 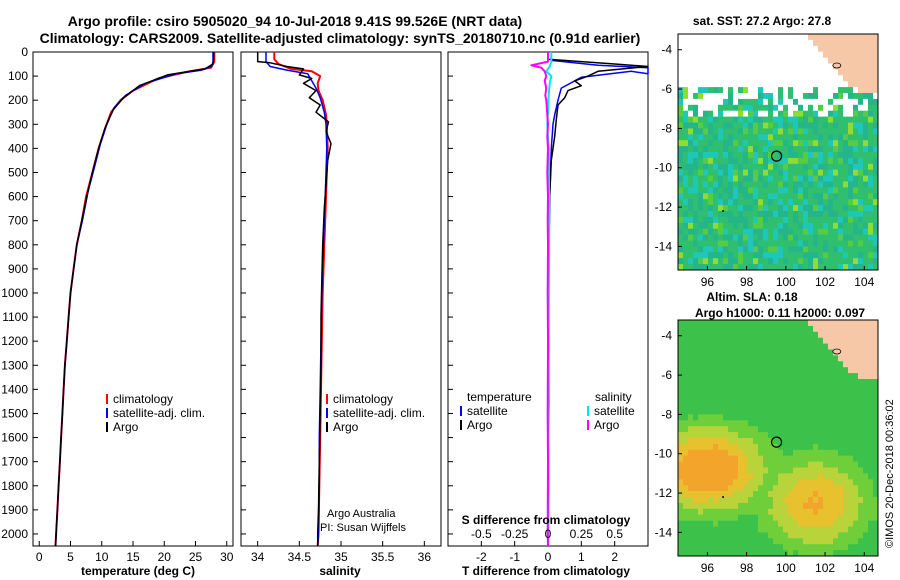 I want to click on map-x-tick-label: 102, so click(x=825, y=568).